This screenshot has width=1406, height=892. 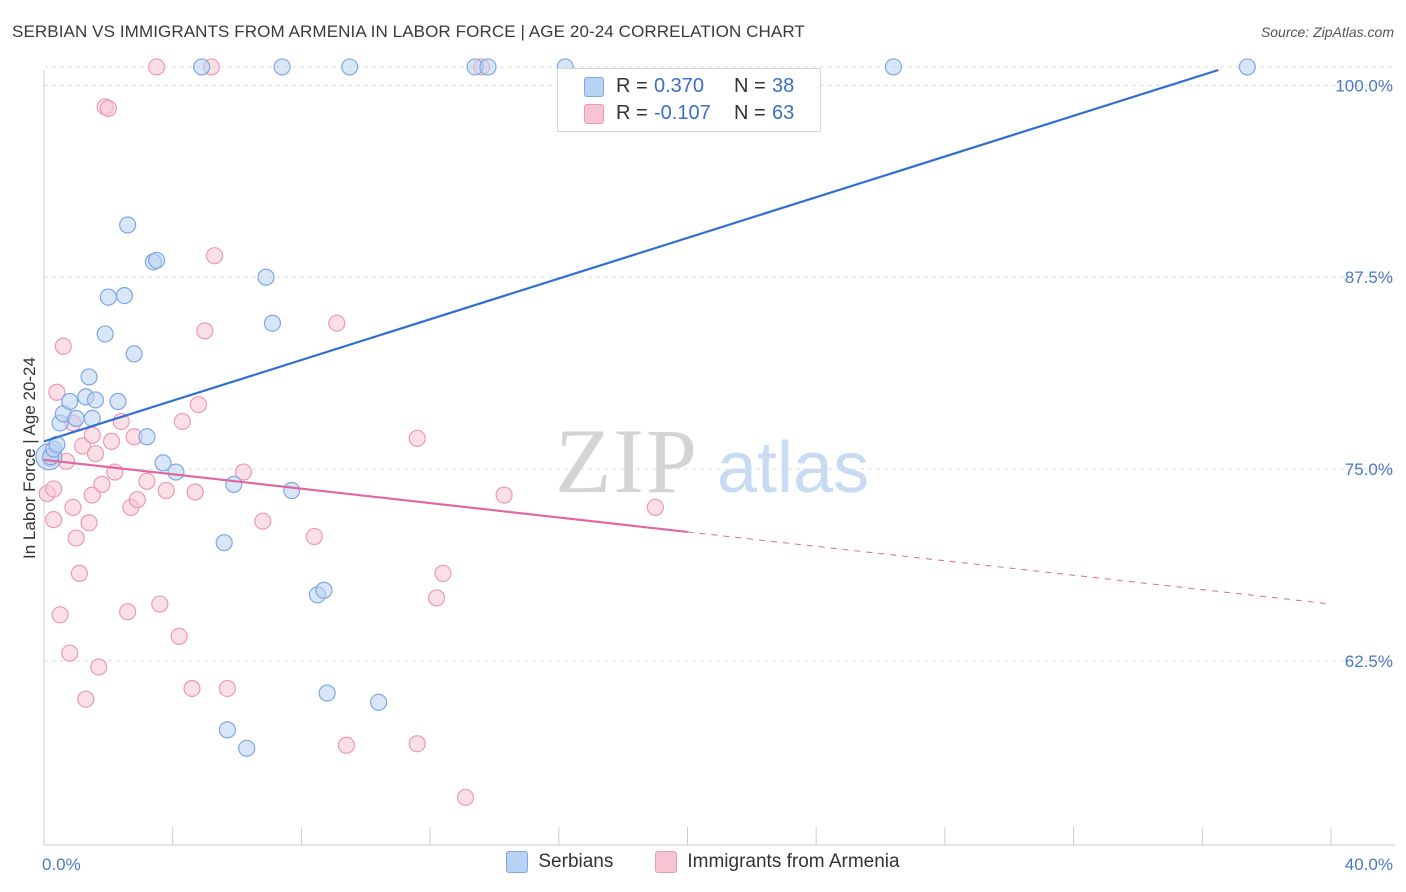 What do you see at coordinates (1369, 469) in the screenshot?
I see `y-tick-label: 75.0%` at bounding box center [1369, 469].